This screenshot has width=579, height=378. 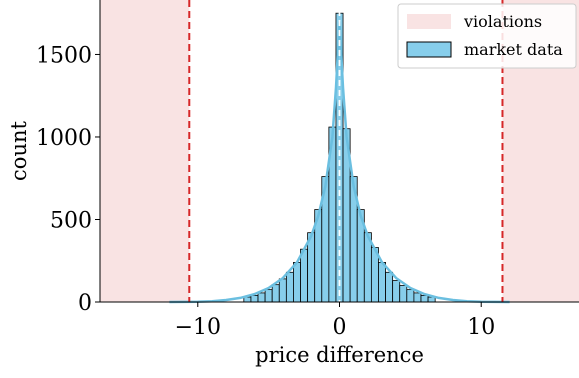 I want to click on x-axis-label: price difference, so click(x=339, y=355).